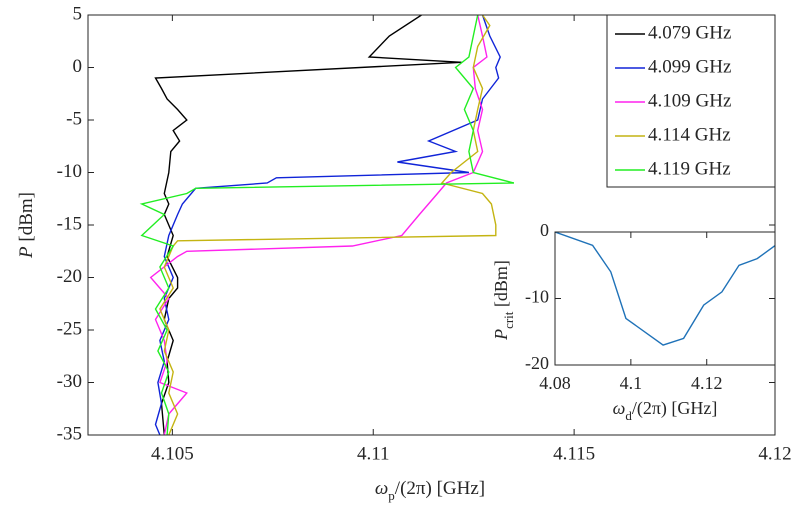 The image size is (808, 506). What do you see at coordinates (391, 495) in the screenshot?
I see `x-axis-label-part: p` at bounding box center [391, 495].